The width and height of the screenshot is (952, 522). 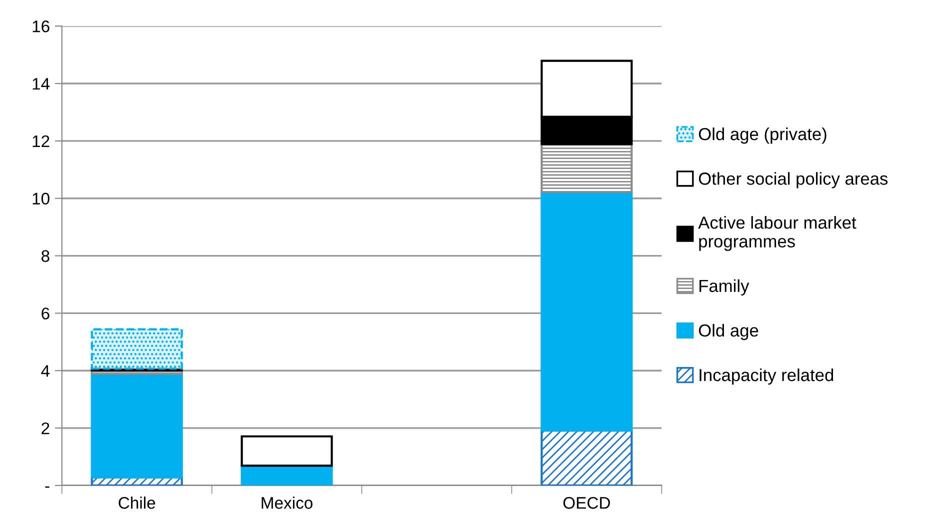 I want to click on y-tick-label: 16, so click(x=41, y=26).